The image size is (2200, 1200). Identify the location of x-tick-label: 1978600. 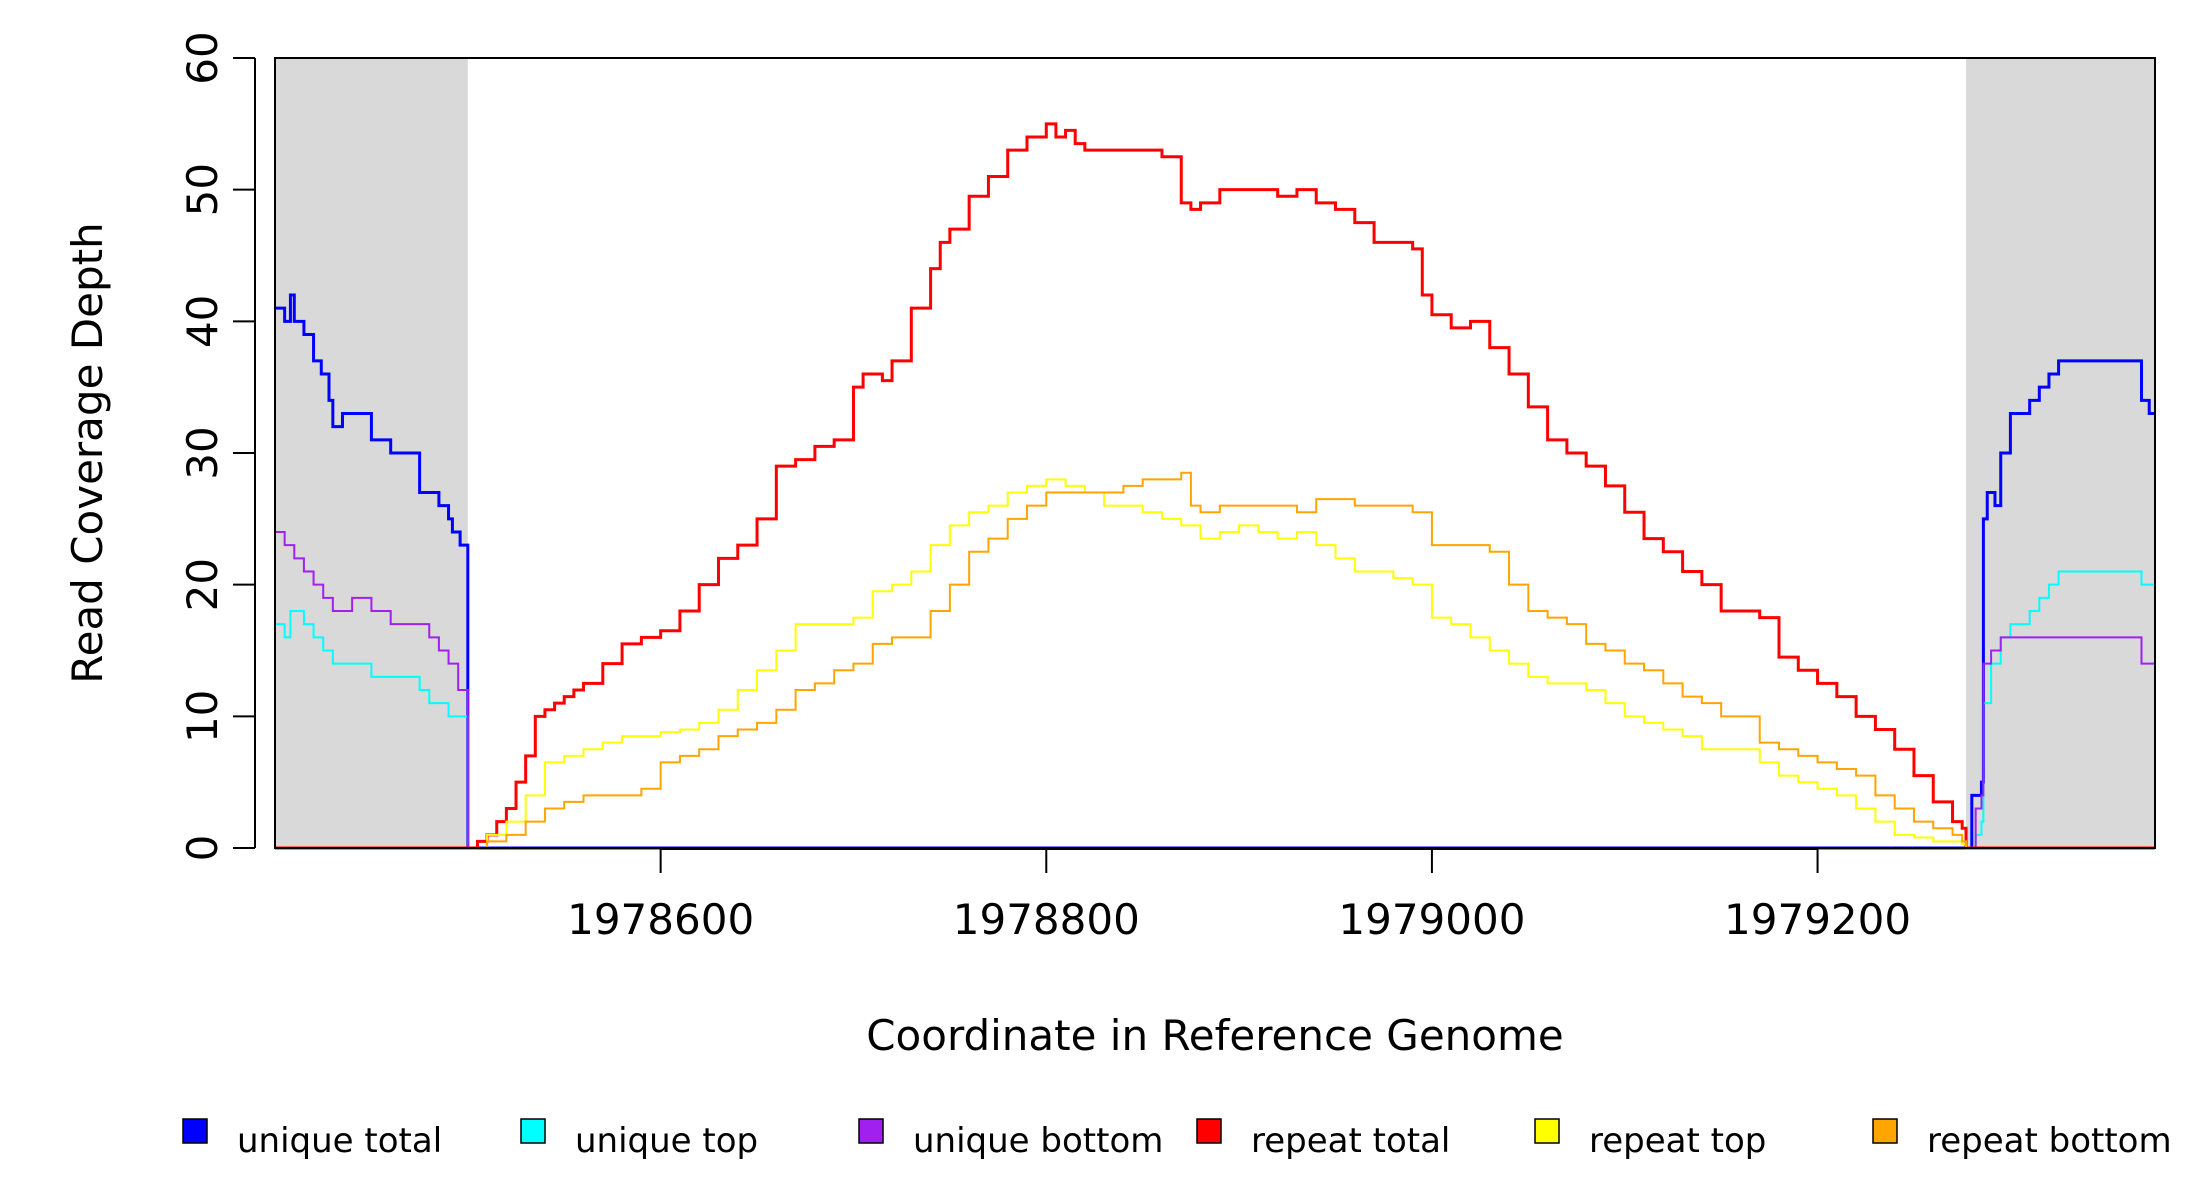
(660, 919).